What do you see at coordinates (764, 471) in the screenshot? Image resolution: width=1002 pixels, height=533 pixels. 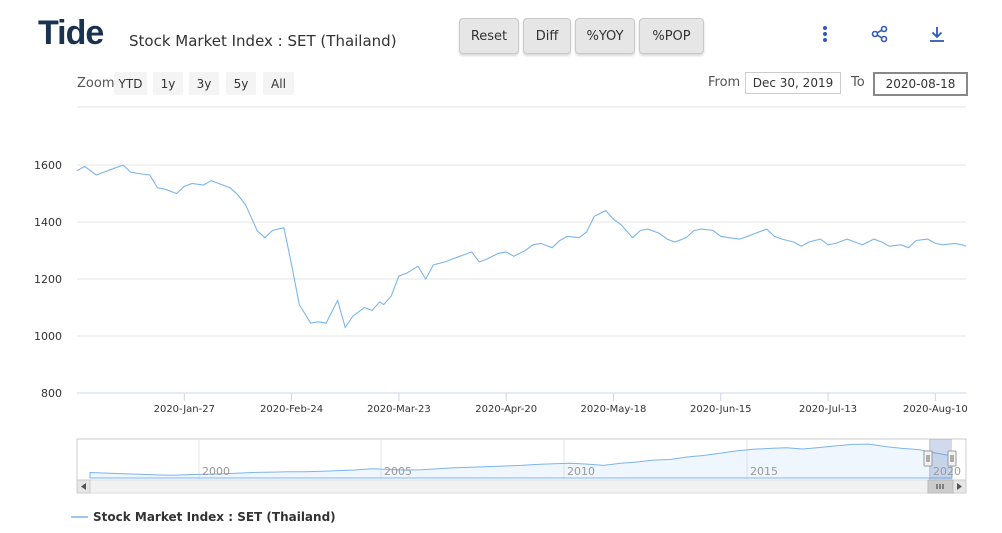 I see `navigator-year-label: 2015` at bounding box center [764, 471].